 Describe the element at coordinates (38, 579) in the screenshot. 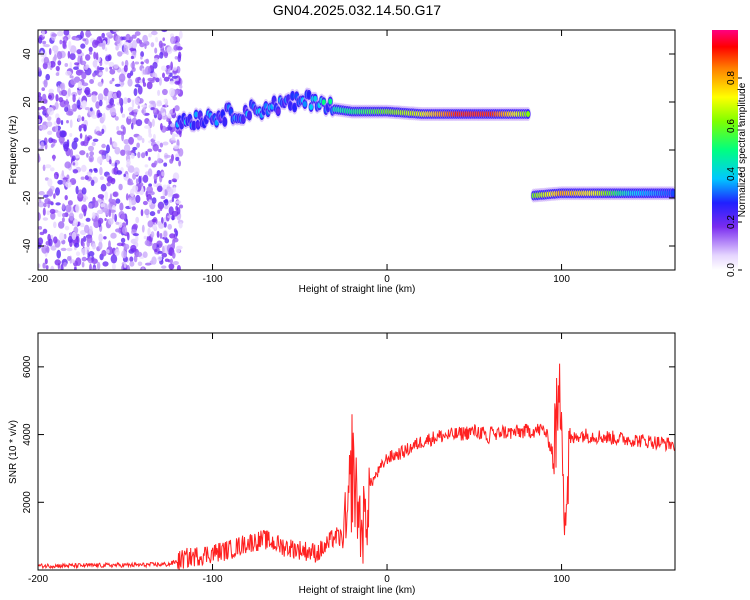

I see `x-tick-label: -200` at that location.